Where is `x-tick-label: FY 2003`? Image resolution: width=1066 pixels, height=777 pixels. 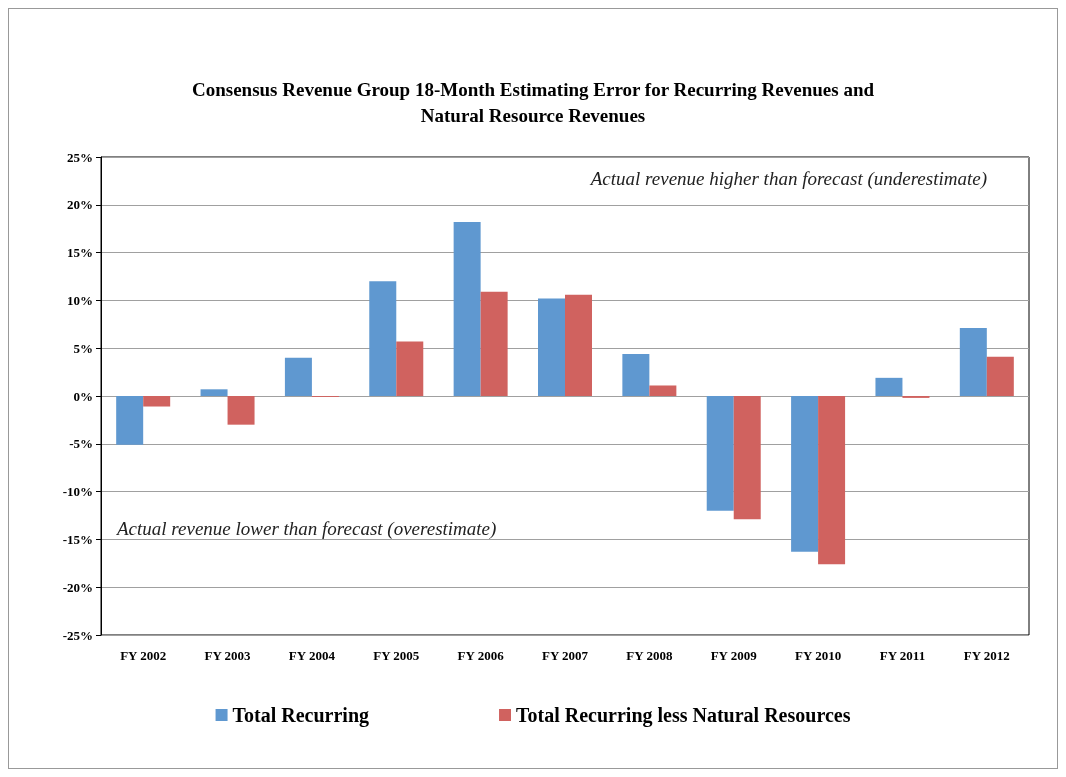 x-tick-label: FY 2003 is located at coordinates (228, 655).